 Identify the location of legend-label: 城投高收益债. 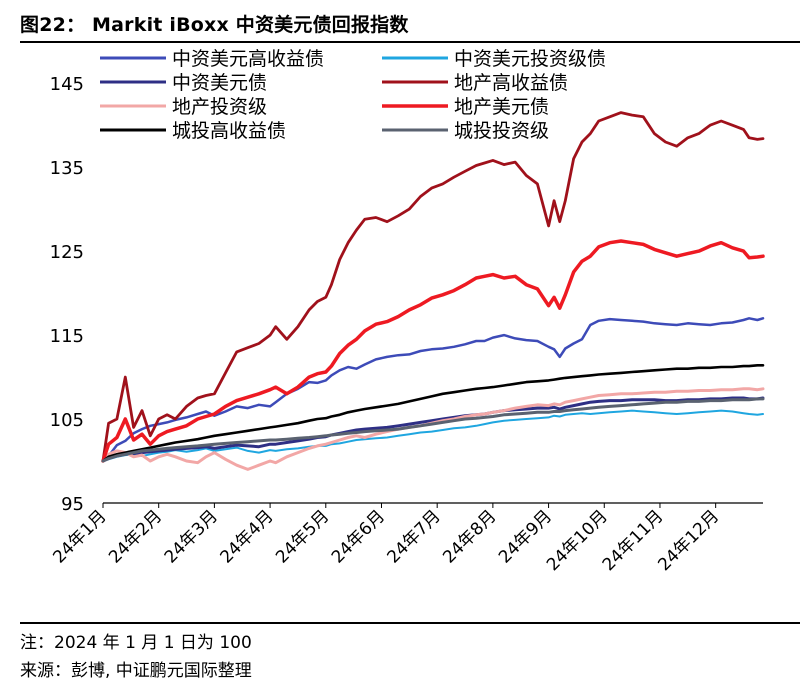
(229, 131).